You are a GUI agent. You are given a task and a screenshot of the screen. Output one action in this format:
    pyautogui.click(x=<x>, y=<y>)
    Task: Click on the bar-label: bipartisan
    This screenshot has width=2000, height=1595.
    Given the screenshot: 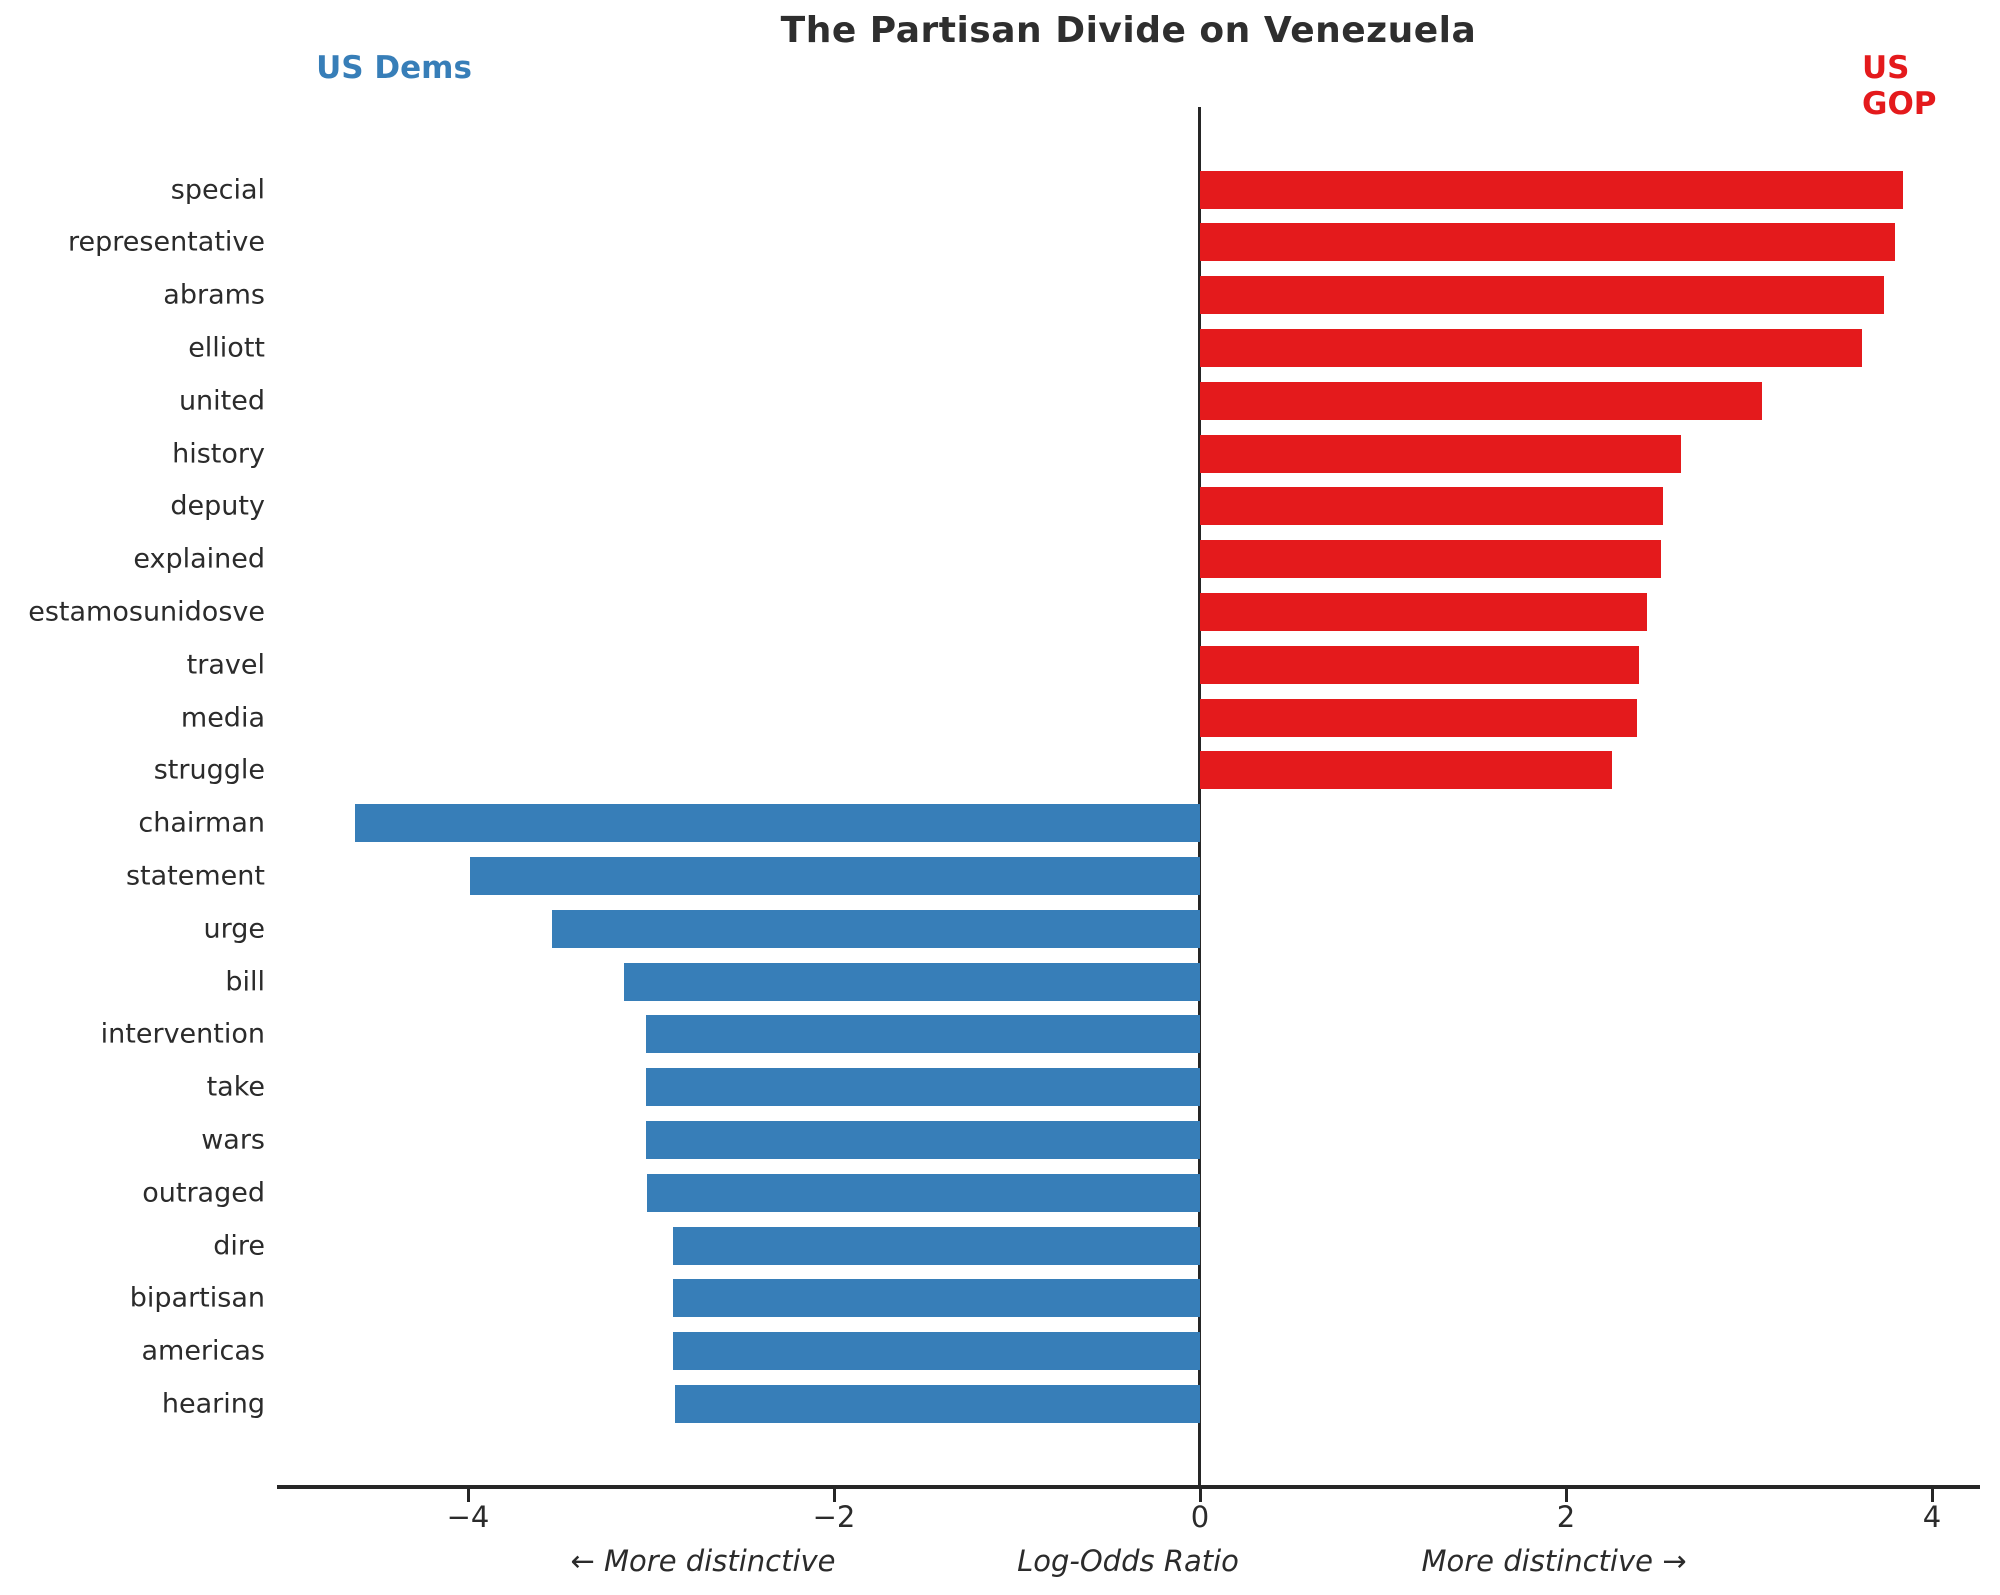 What is the action you would take?
    pyautogui.click(x=197, y=1298)
    